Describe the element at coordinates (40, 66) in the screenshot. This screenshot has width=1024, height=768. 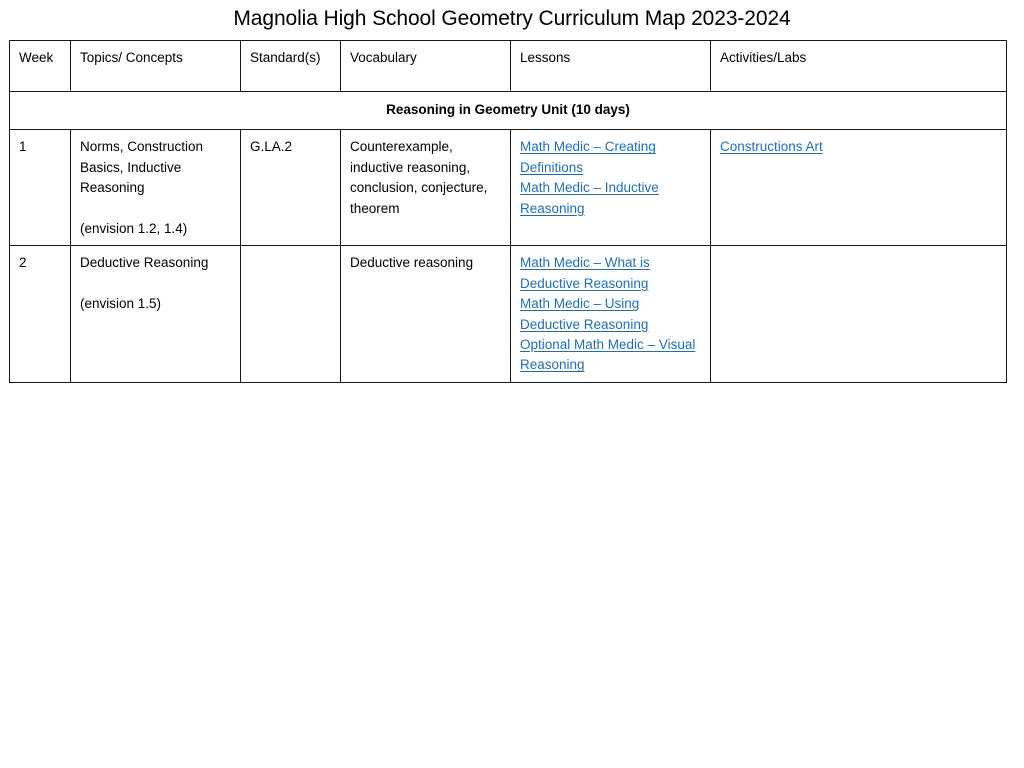
I see `column-header-week: Week` at that location.